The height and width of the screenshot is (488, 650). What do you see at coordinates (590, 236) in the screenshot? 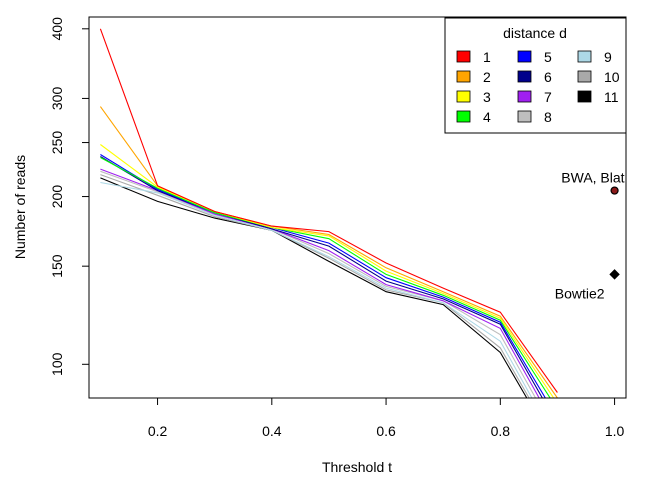
I see `points-layer: BWA, Blat Bowtie2` at bounding box center [590, 236].